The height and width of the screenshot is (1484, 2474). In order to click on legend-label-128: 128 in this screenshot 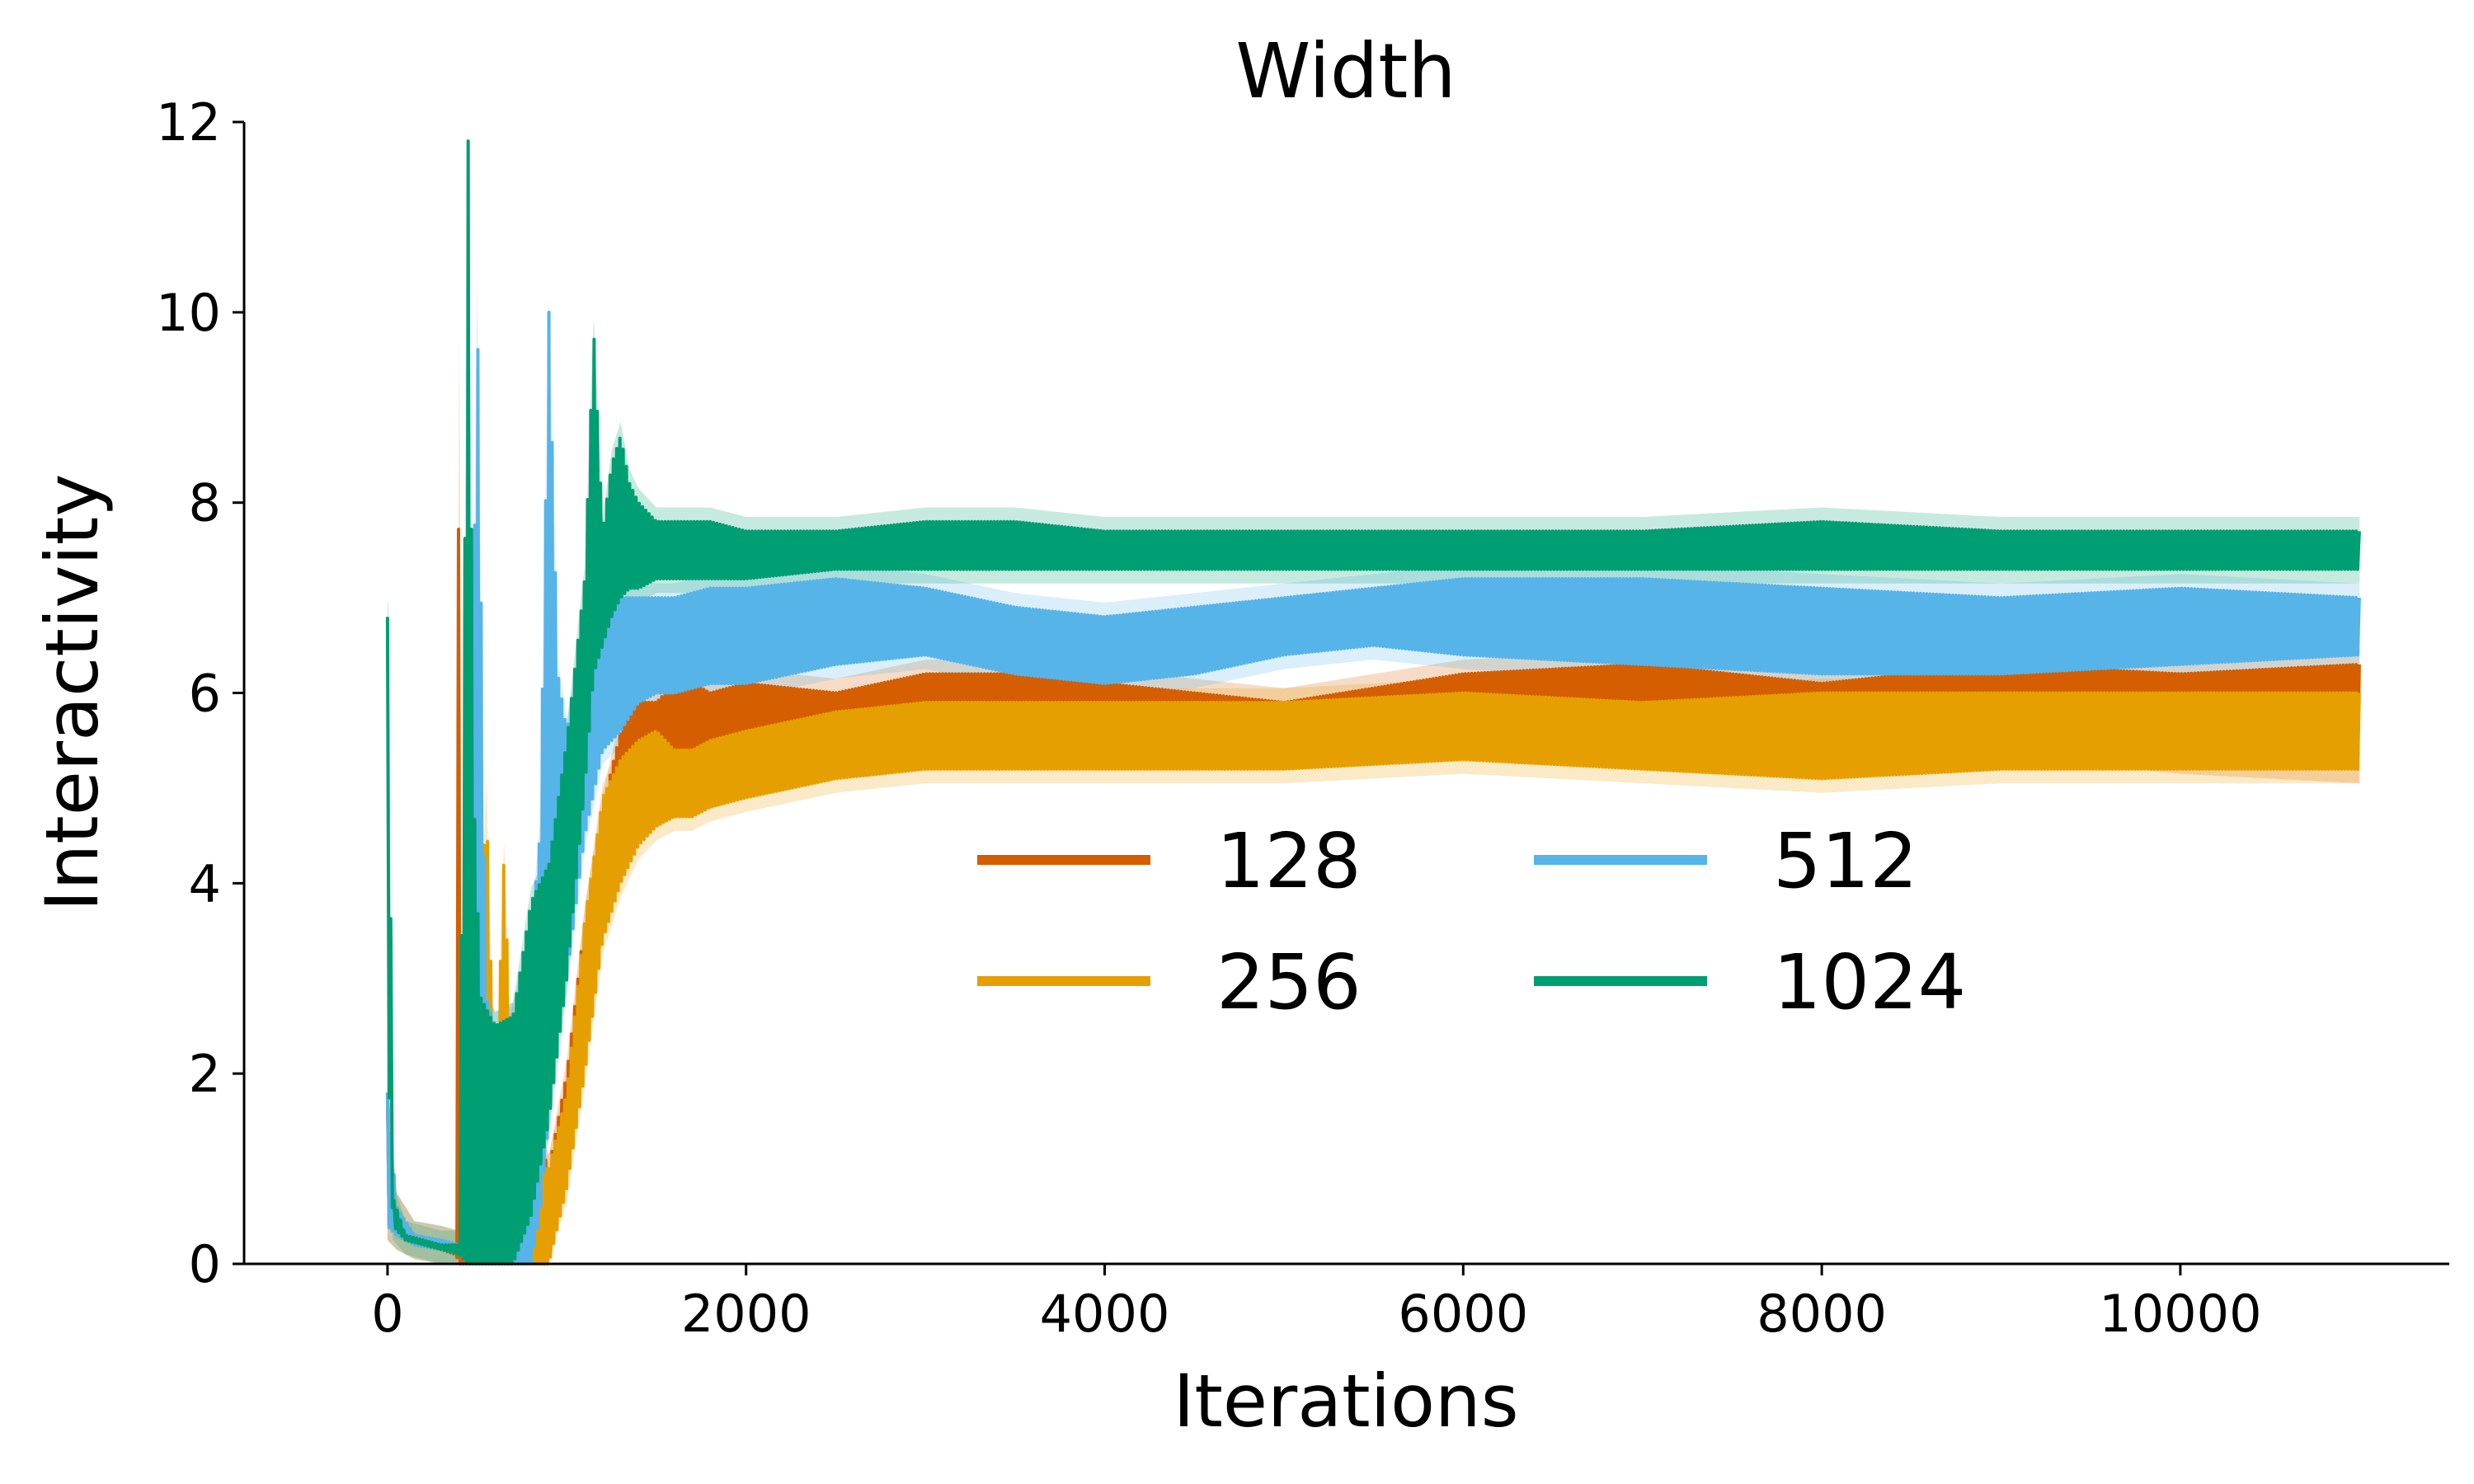, I will do `click(1289, 861)`.